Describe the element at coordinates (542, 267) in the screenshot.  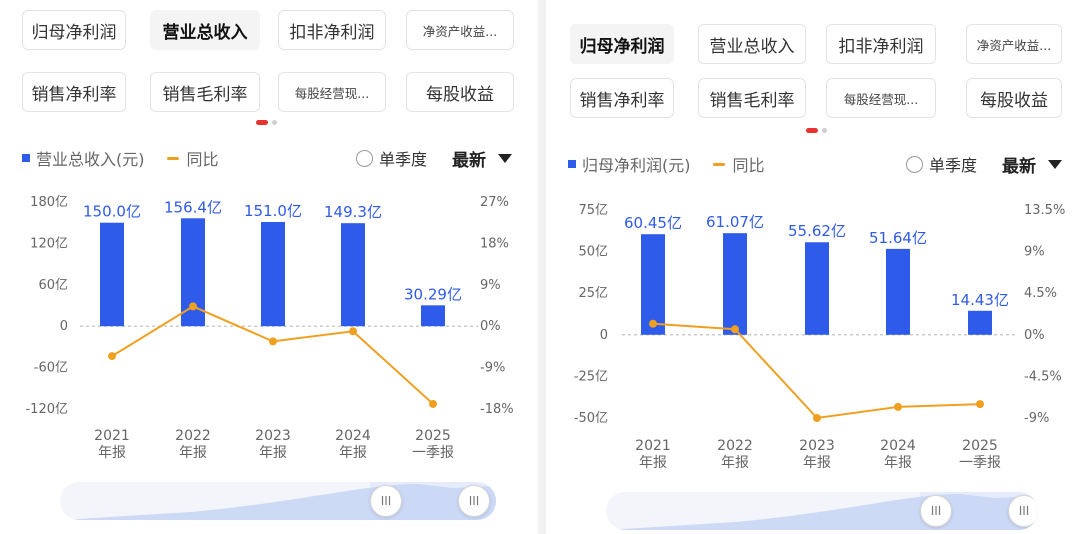
I see `panel-divider` at that location.